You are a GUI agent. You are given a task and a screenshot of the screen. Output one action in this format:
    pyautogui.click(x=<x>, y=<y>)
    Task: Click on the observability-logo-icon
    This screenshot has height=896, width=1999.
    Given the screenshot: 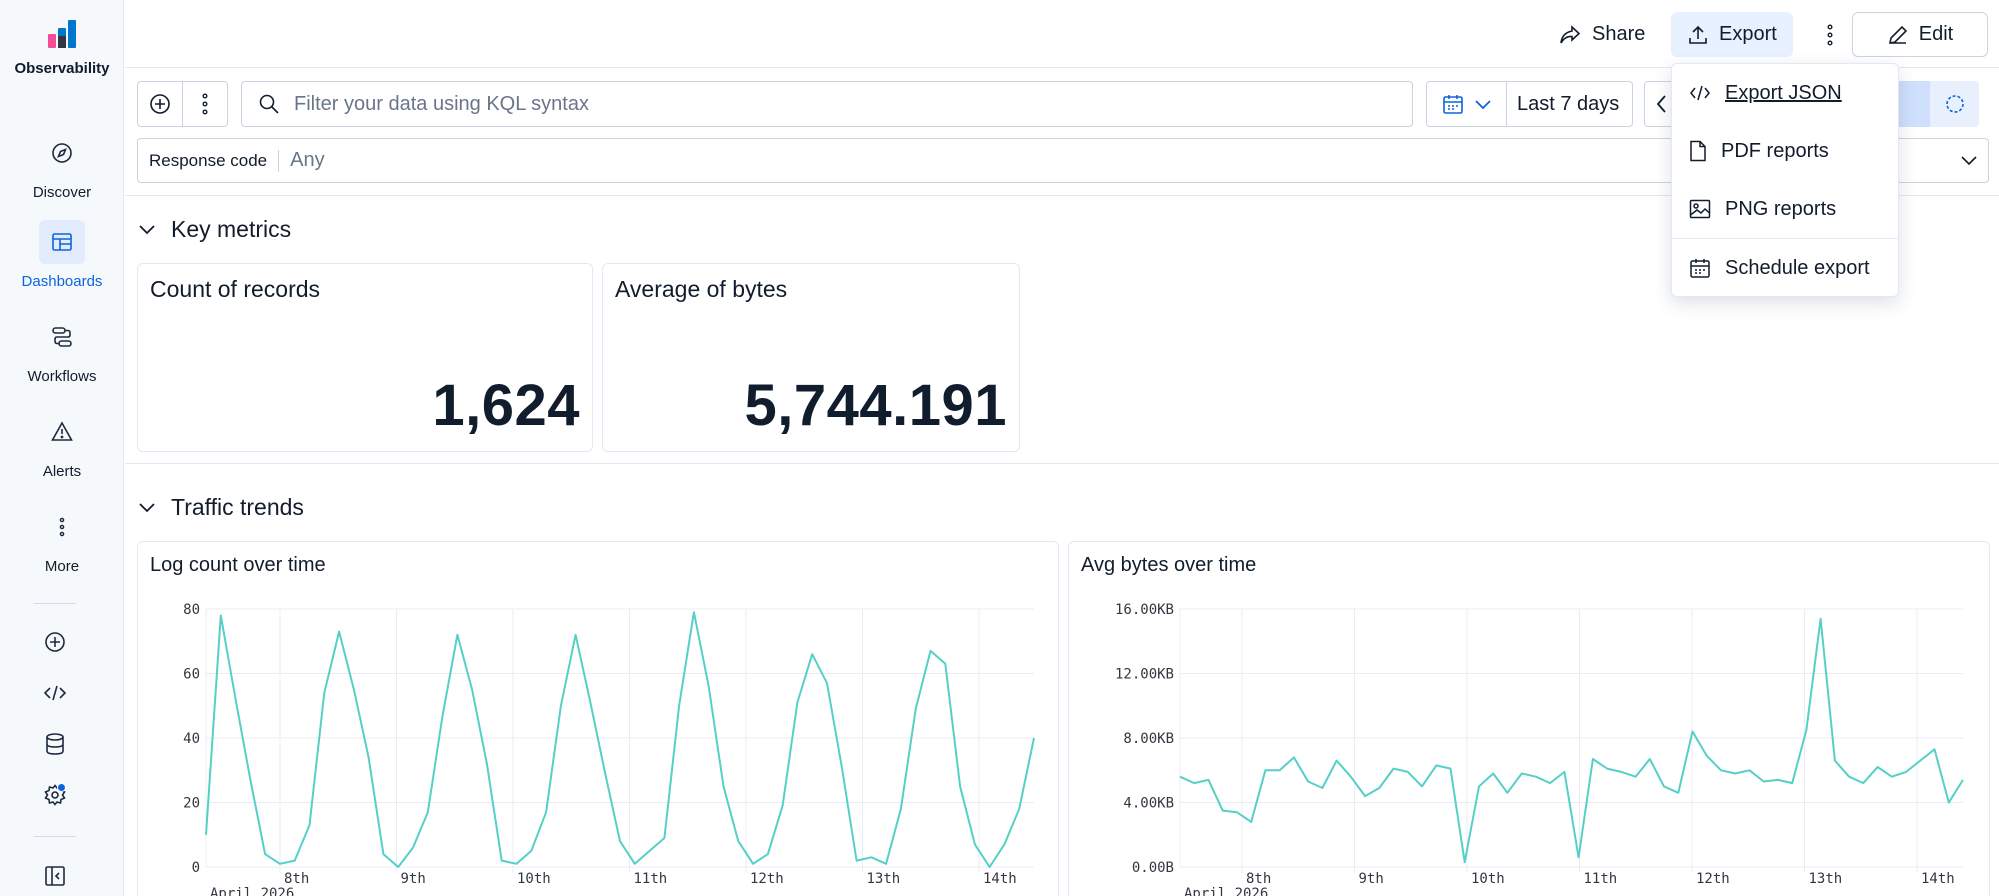 What is the action you would take?
    pyautogui.click(x=62, y=34)
    